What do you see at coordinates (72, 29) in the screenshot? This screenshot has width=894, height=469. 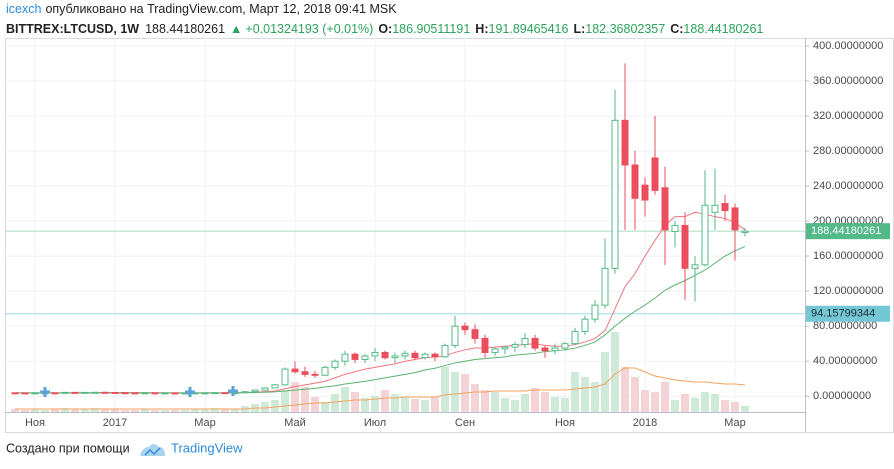 I see `symbol: BITTREX:LTCUSD, 1W` at bounding box center [72, 29].